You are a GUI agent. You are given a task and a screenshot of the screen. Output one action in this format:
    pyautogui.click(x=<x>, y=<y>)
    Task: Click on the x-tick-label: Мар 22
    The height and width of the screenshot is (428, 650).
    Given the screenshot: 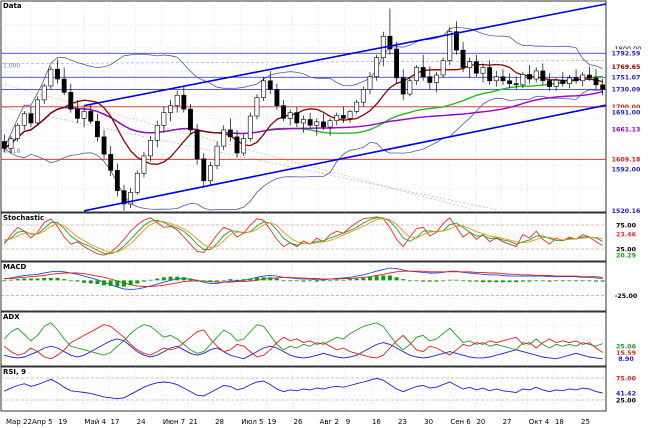 What is the action you would take?
    pyautogui.click(x=19, y=422)
    